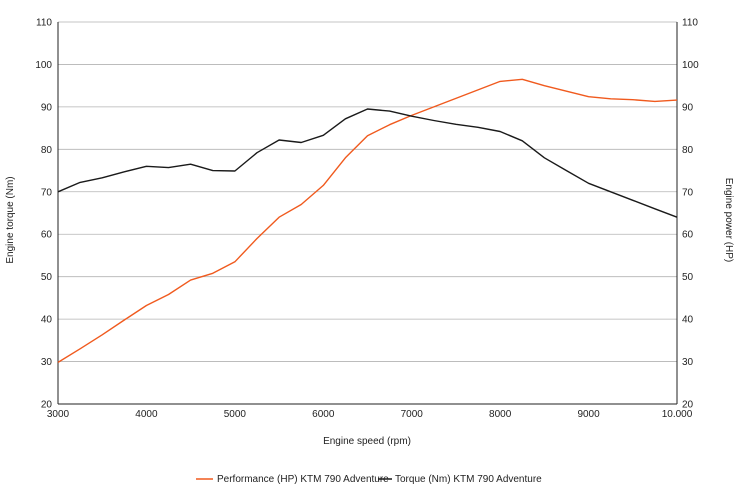 This screenshot has width=740, height=493. Describe the element at coordinates (146, 414) in the screenshot. I see `x-tick-label: 4000` at that location.